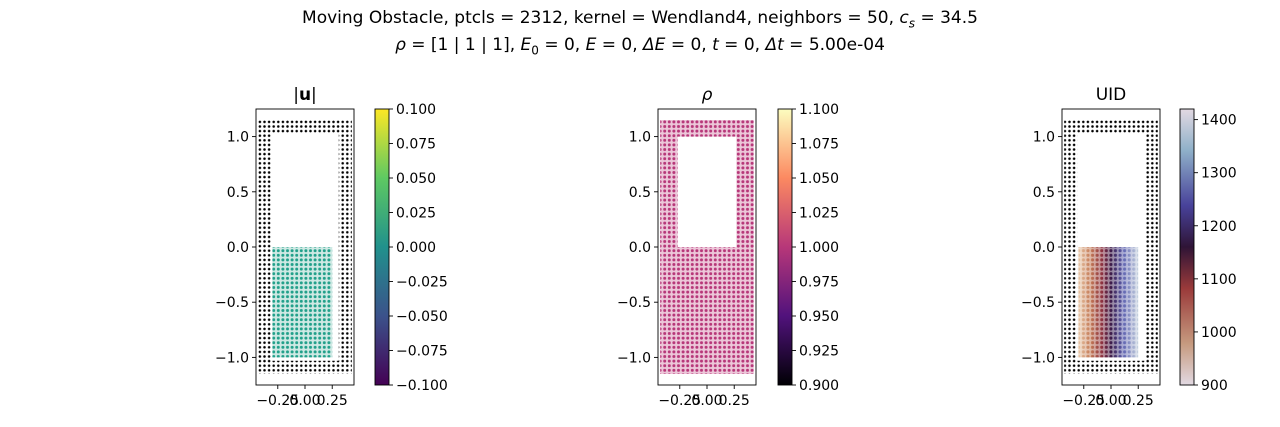 This screenshot has height=427, width=1280. What do you see at coordinates (819, 283) in the screenshot?
I see `colorbar-tick-label: 0.975` at bounding box center [819, 283].